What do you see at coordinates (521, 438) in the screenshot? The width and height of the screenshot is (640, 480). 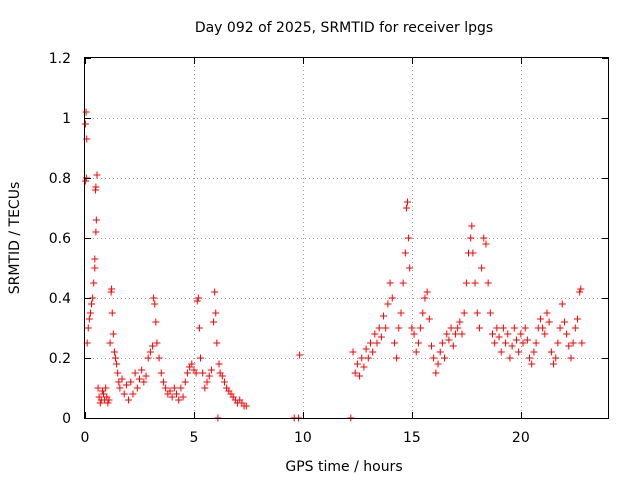 I see `x-tick-label: 20` at bounding box center [521, 438].